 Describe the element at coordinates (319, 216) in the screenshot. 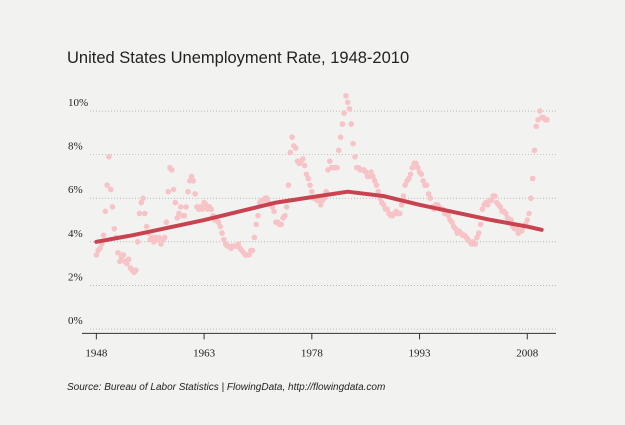

I see `trend-line` at that location.